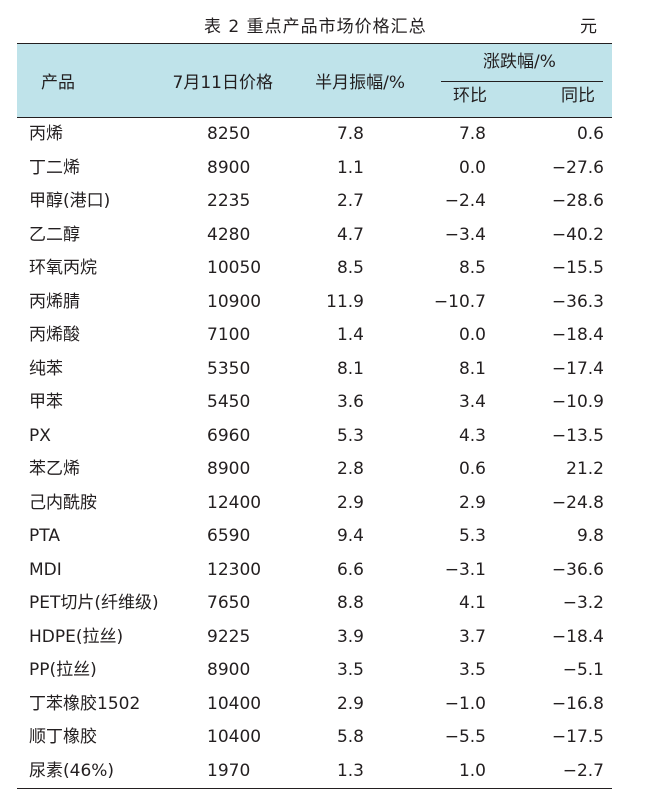 Image resolution: width=666 pixels, height=807 pixels. Describe the element at coordinates (350, 770) in the screenshot. I see `cell-amplitude: 1.3` at that location.